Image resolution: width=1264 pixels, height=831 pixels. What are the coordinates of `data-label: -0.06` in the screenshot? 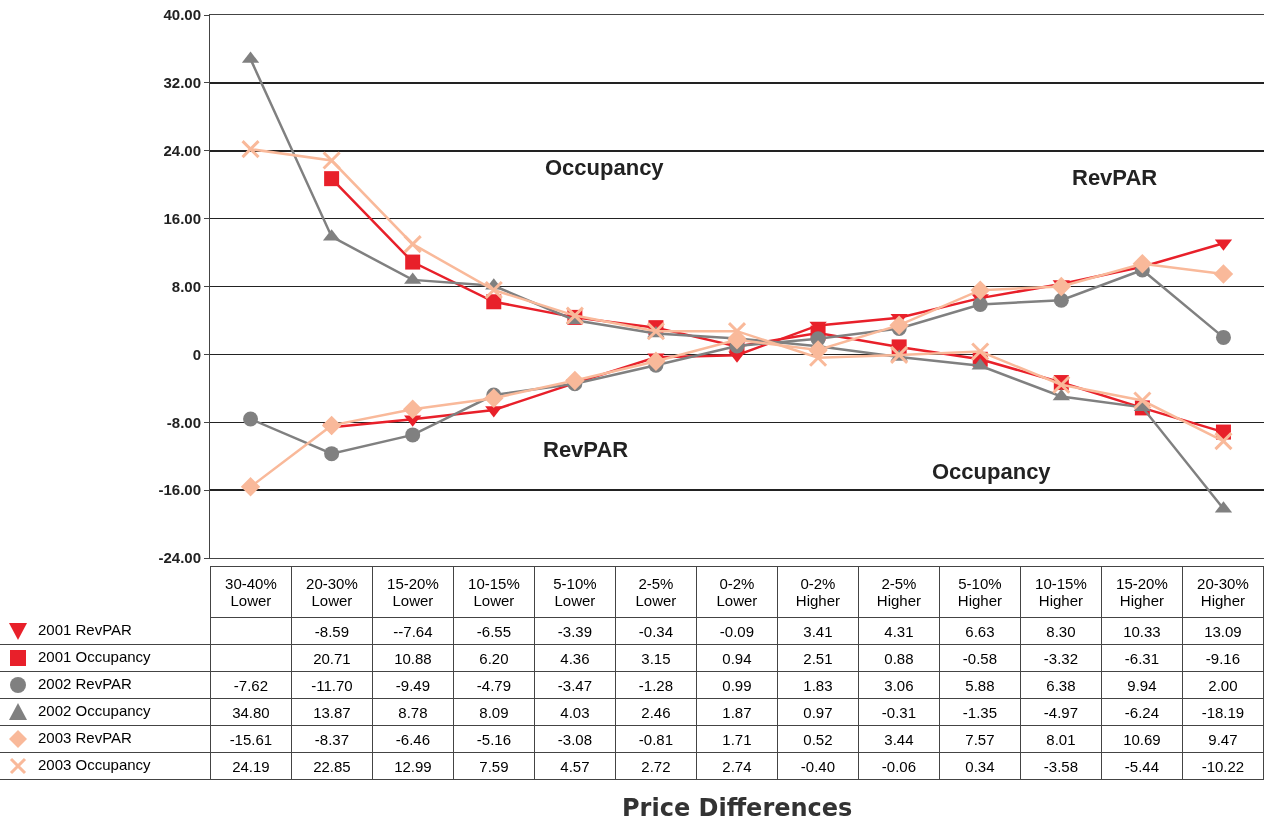 It's located at (899, 766).